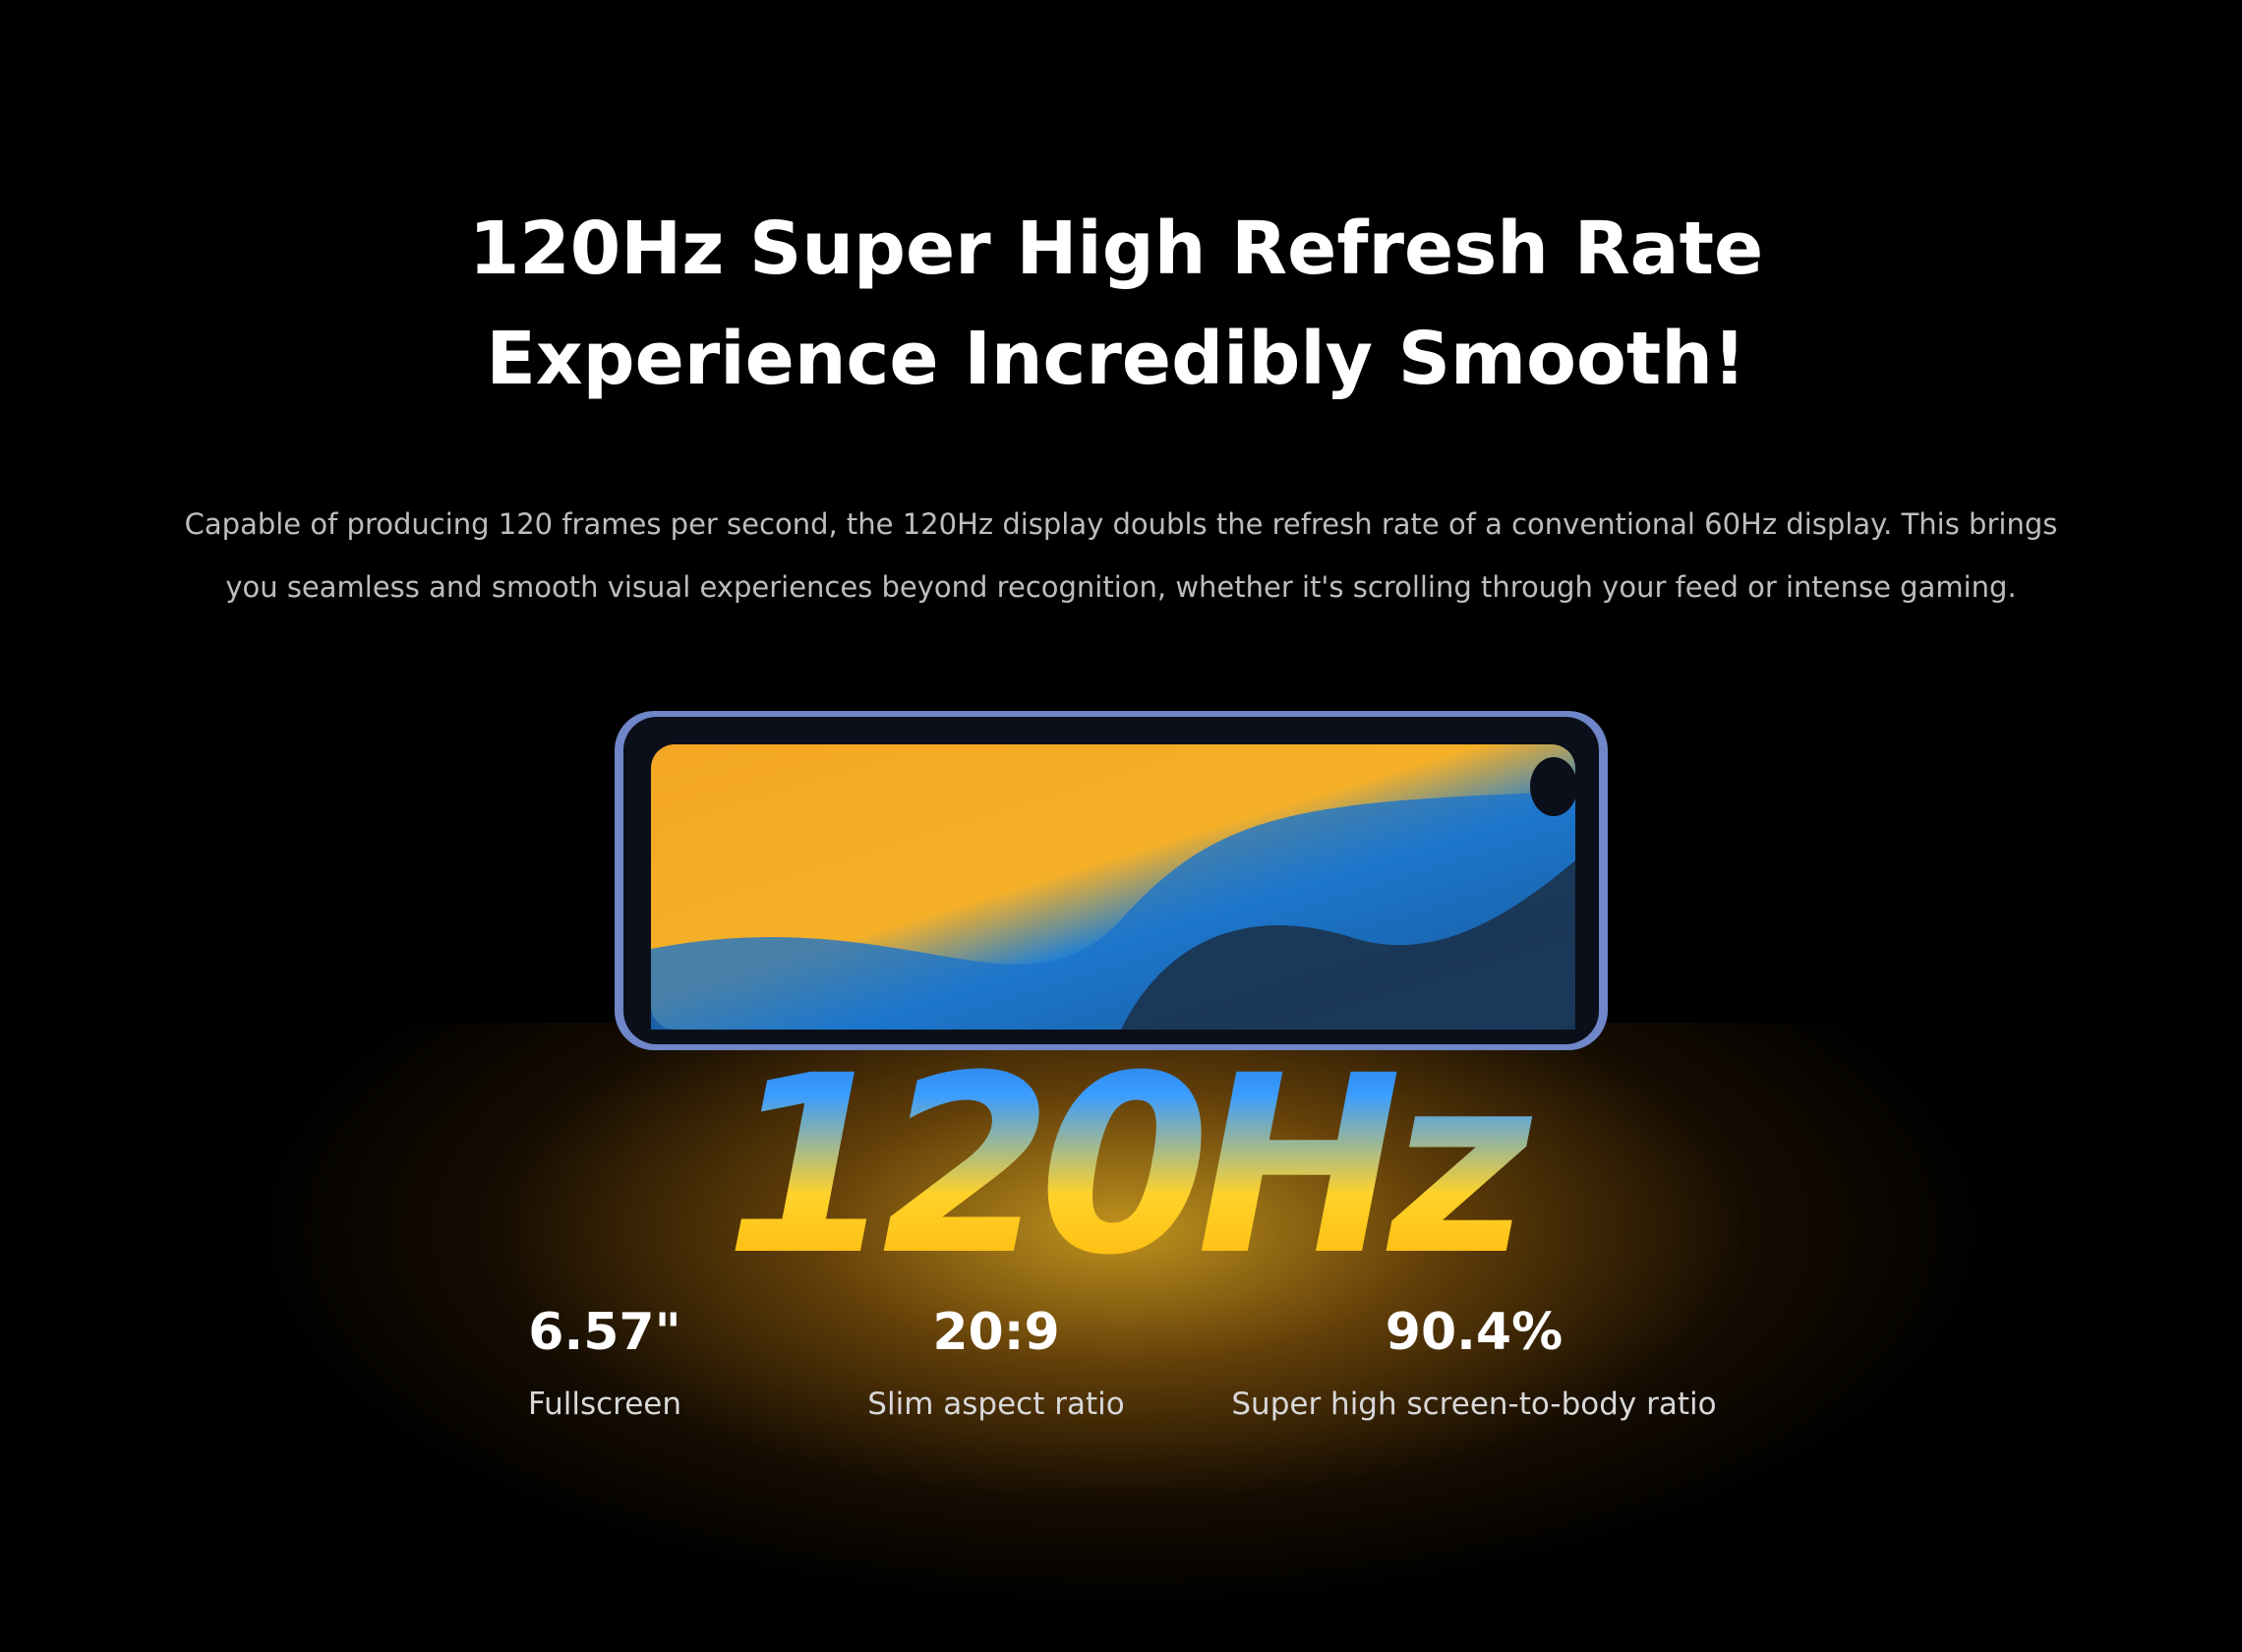 Image resolution: width=2242 pixels, height=1652 pixels. Describe the element at coordinates (604, 1404) in the screenshot. I see `stat-label: Fullscreen` at that location.